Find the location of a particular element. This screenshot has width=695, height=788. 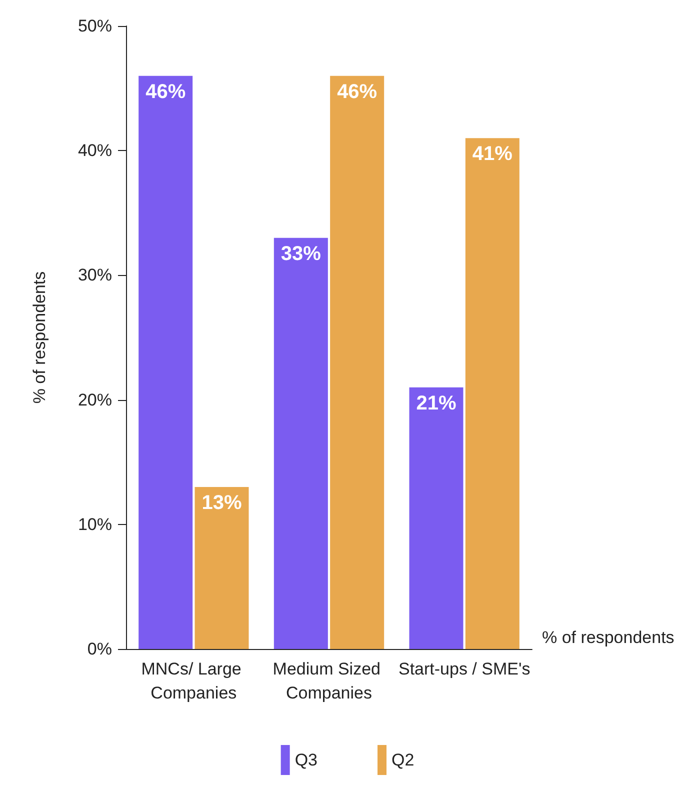

legend-label: Q3 is located at coordinates (306, 760).